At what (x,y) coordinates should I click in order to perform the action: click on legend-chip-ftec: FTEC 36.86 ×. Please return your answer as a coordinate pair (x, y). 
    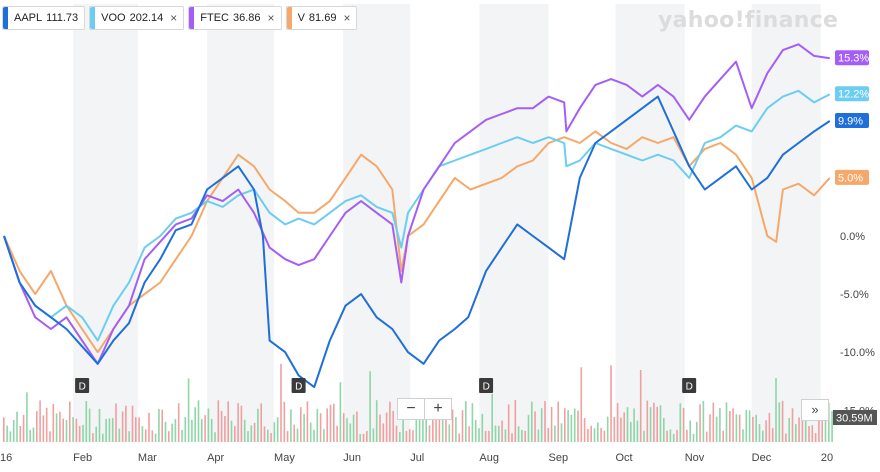
    Looking at the image, I should click on (235, 18).